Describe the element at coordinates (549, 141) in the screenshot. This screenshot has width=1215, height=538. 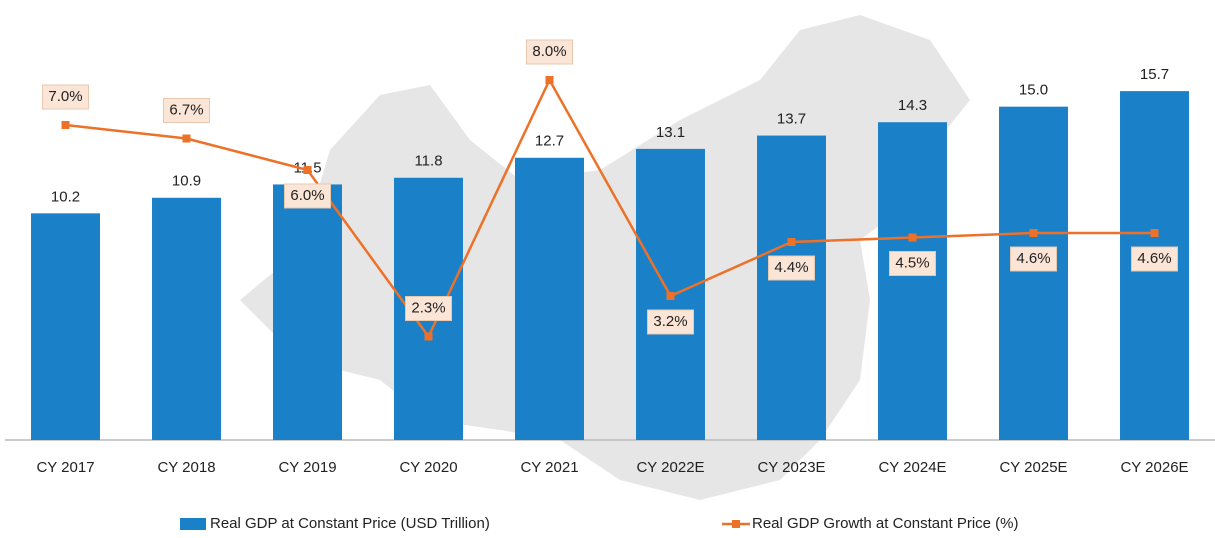
I see `bar-value-label: 12.7` at that location.